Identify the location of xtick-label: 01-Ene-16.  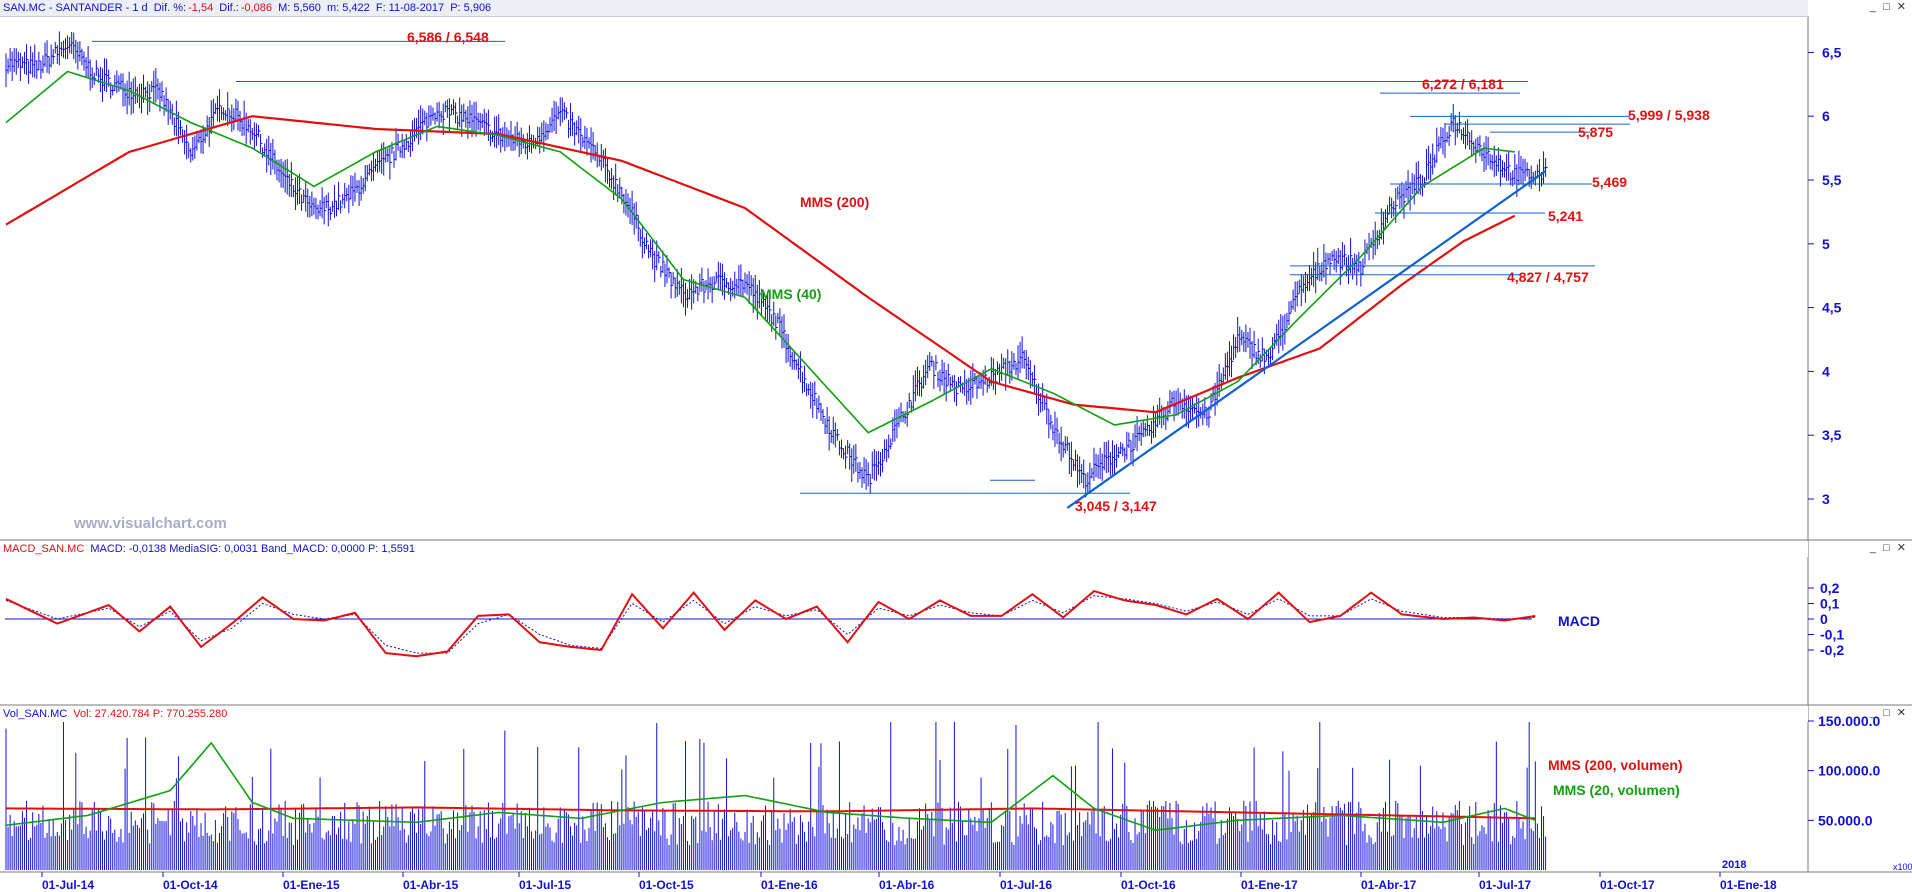
(789, 885).